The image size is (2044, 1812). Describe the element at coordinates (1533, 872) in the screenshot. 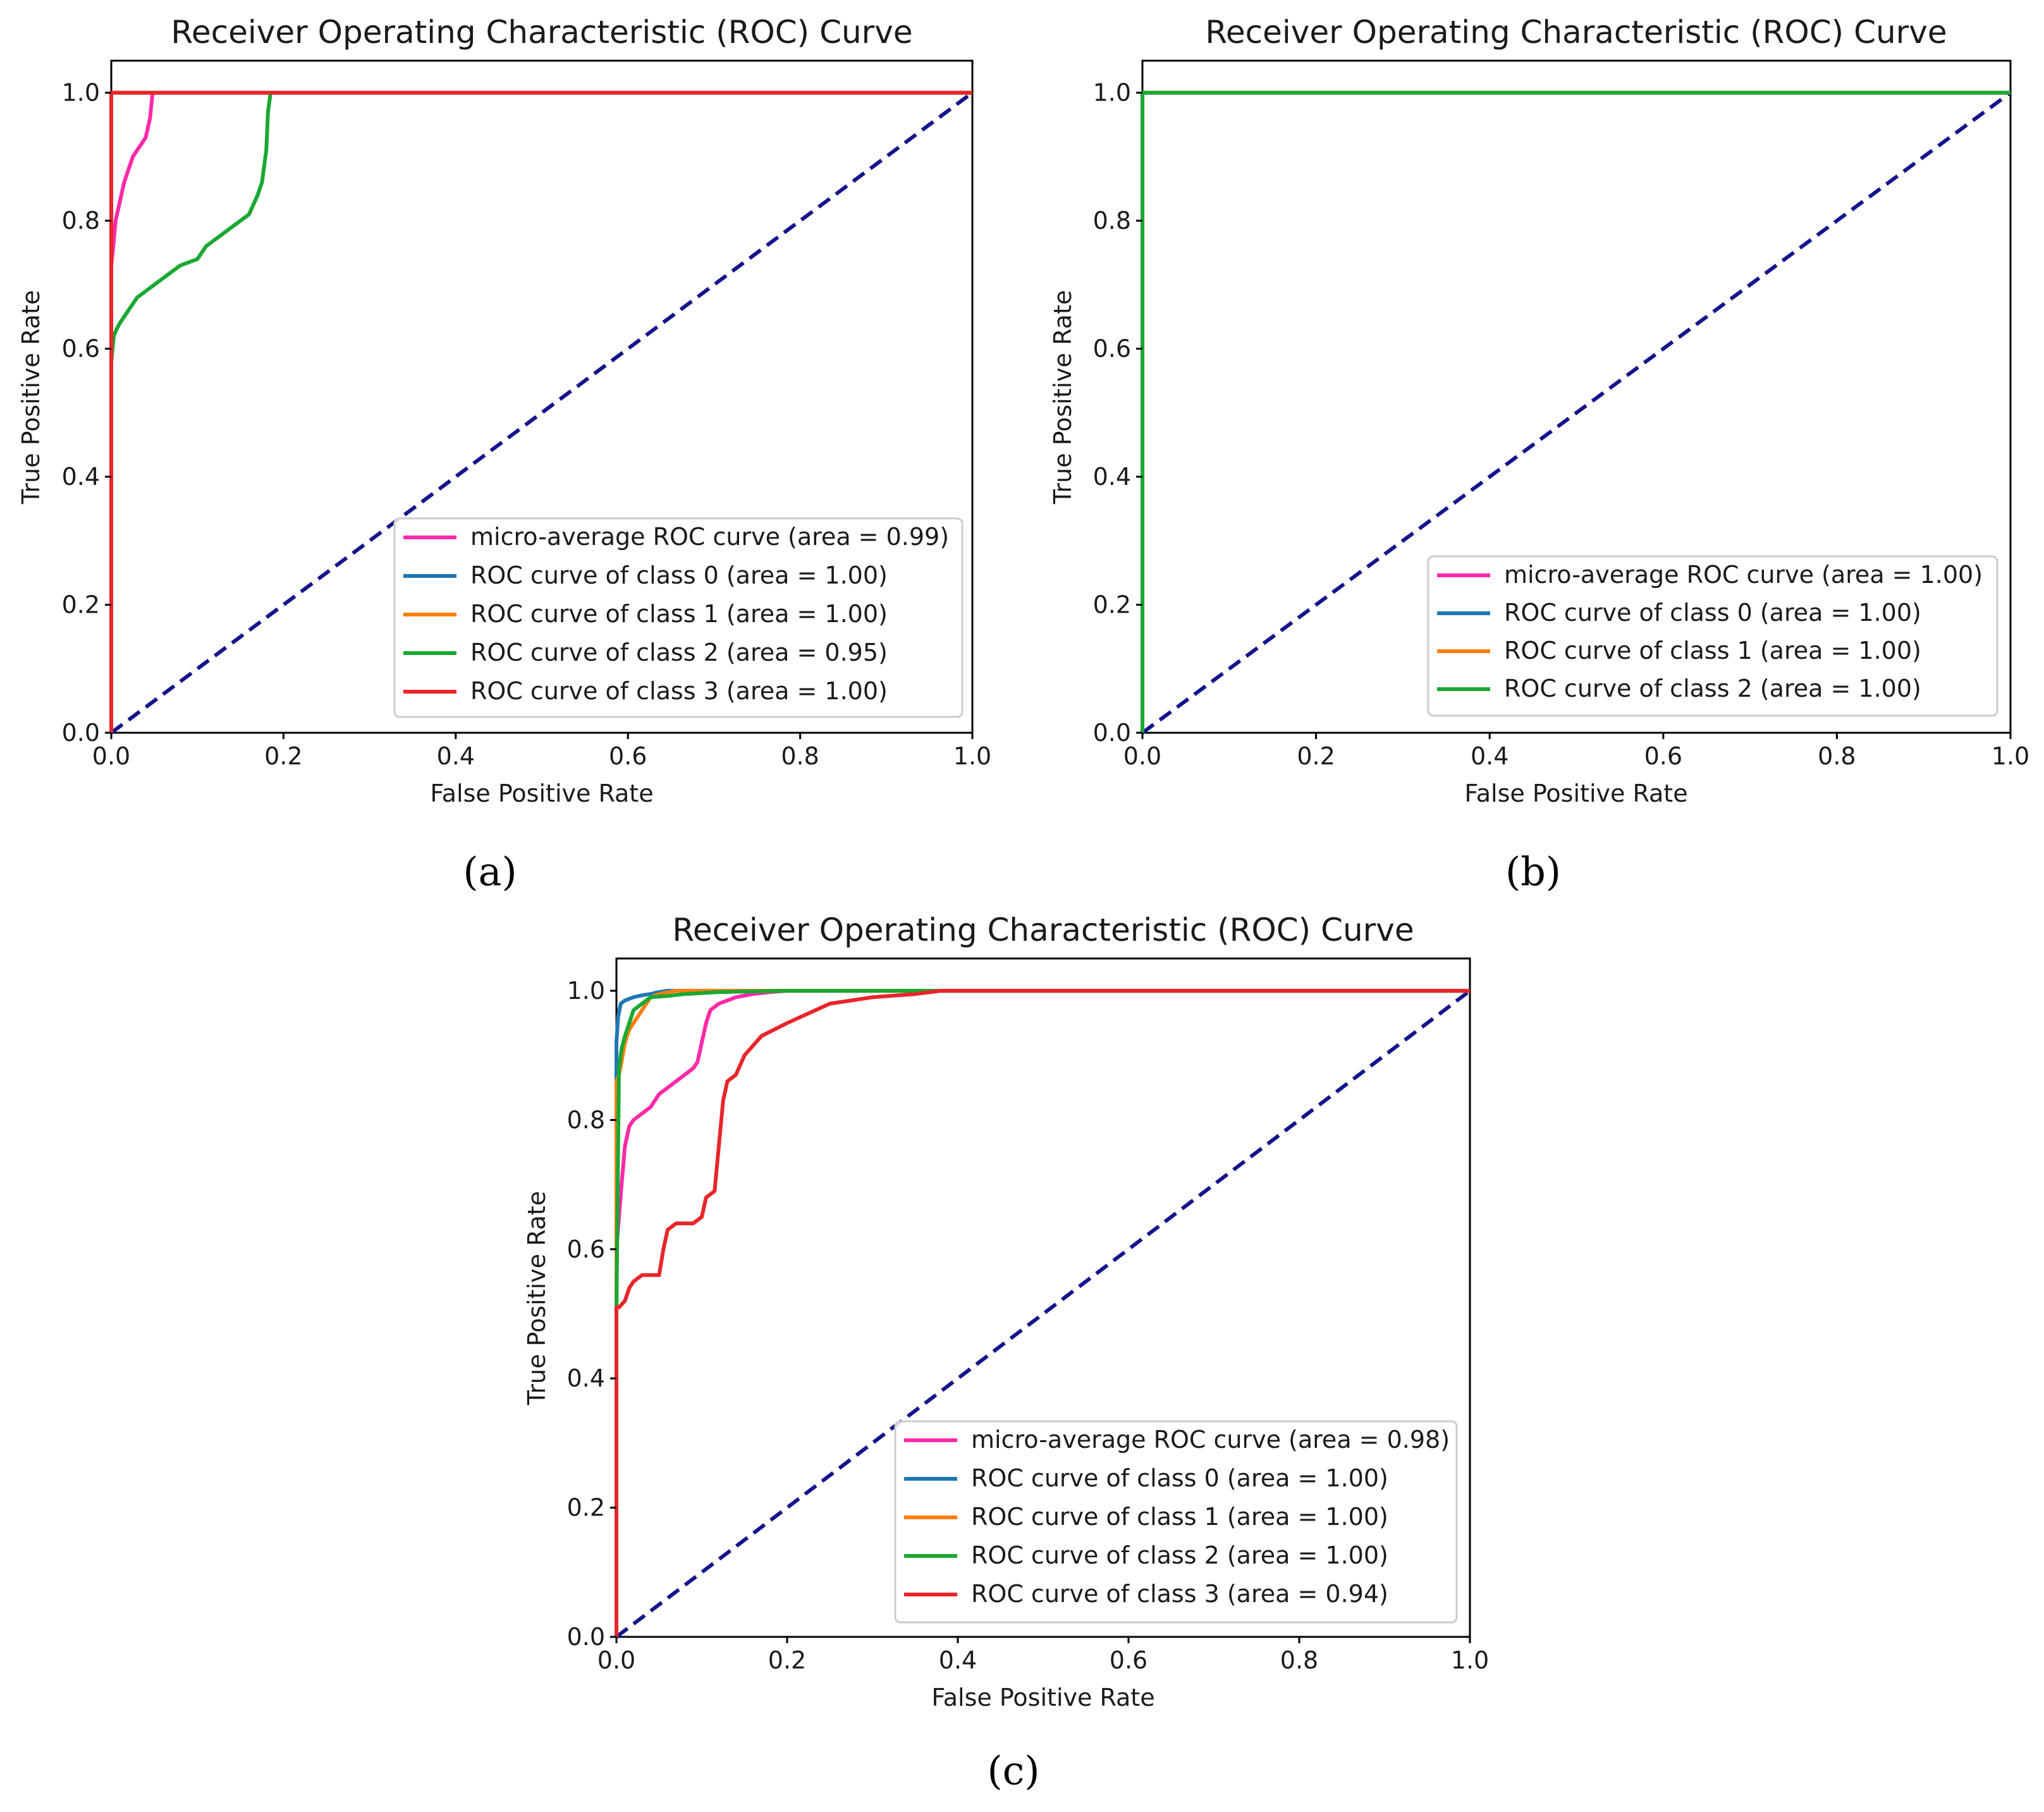

I see `panel-b-caption: (b)` at that location.